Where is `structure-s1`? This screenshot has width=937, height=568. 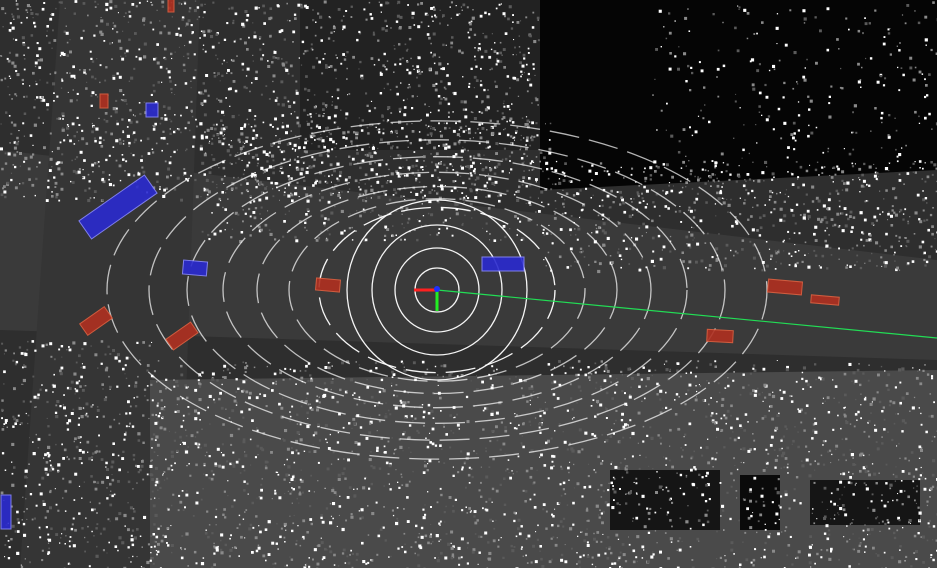 structure-s1 is located at coordinates (665, 500).